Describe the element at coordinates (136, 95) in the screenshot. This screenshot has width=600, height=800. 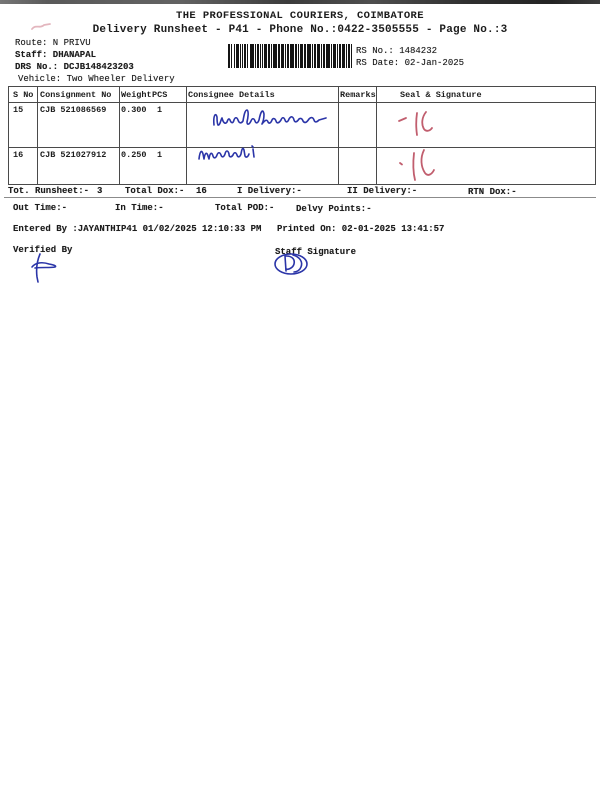
I see `col-header-weight: Weight` at that location.